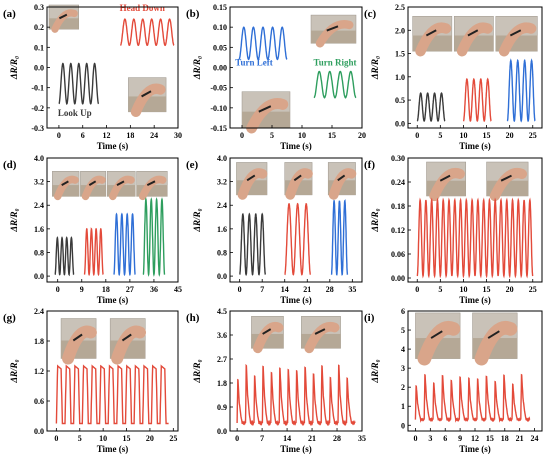 The height and width of the screenshot is (455, 550). Describe the element at coordinates (337, 438) in the screenshot. I see `x-tick-label: 28` at that location.